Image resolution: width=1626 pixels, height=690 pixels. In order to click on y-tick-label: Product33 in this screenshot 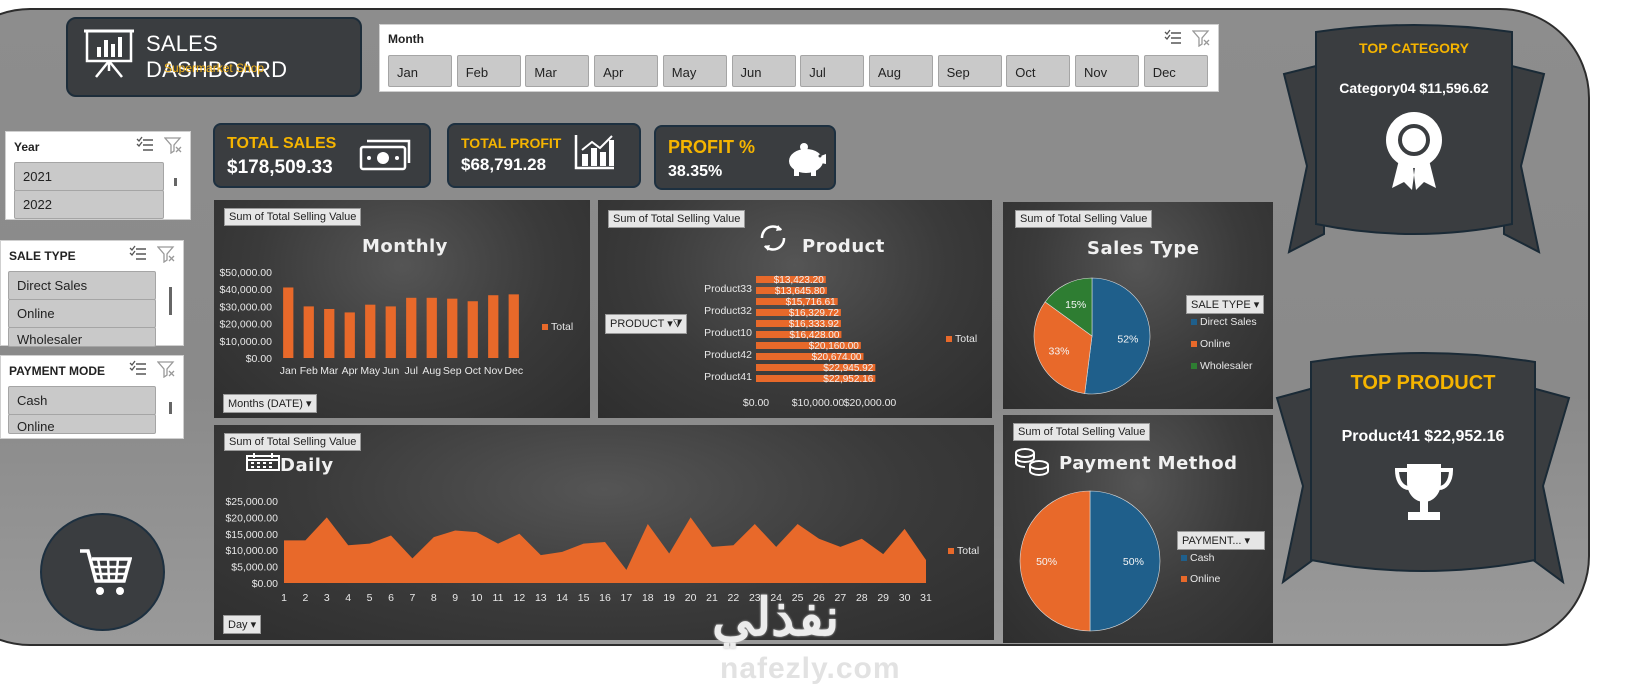, I will do `click(728, 289)`.